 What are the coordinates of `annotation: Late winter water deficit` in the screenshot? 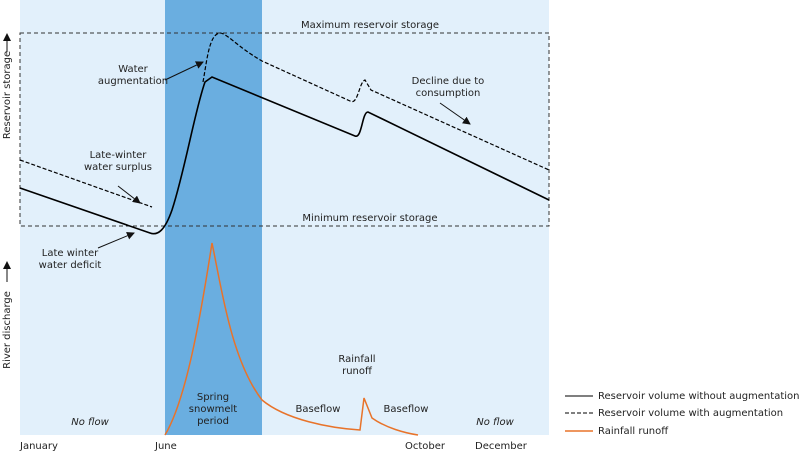 It's located at (70, 259).